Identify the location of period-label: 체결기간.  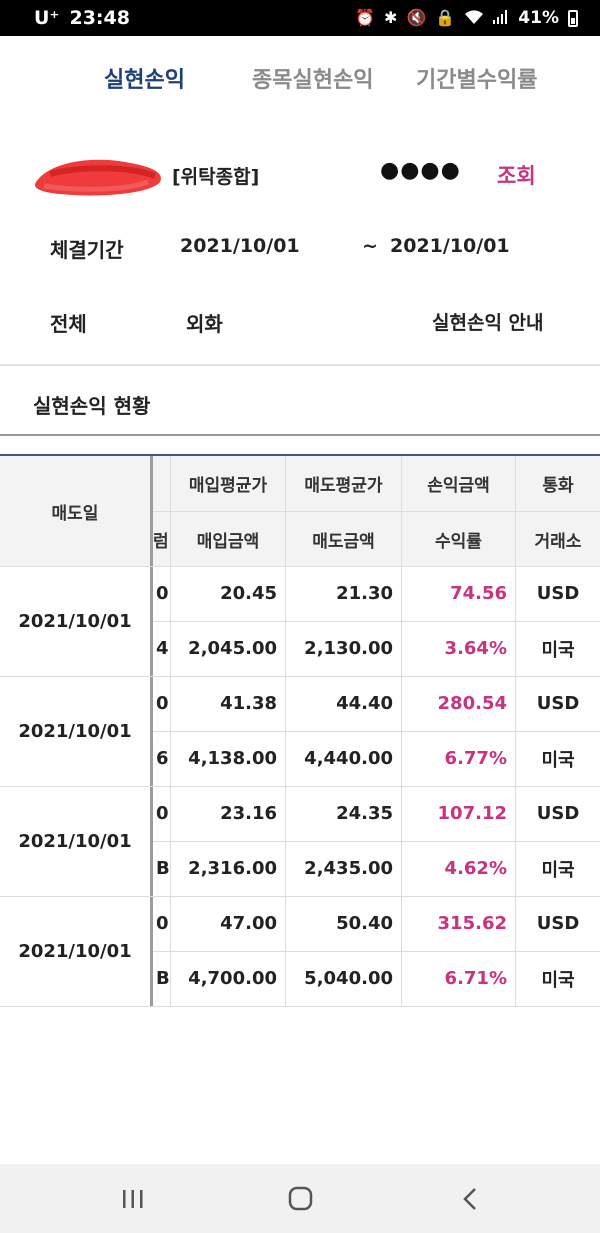
(87, 250).